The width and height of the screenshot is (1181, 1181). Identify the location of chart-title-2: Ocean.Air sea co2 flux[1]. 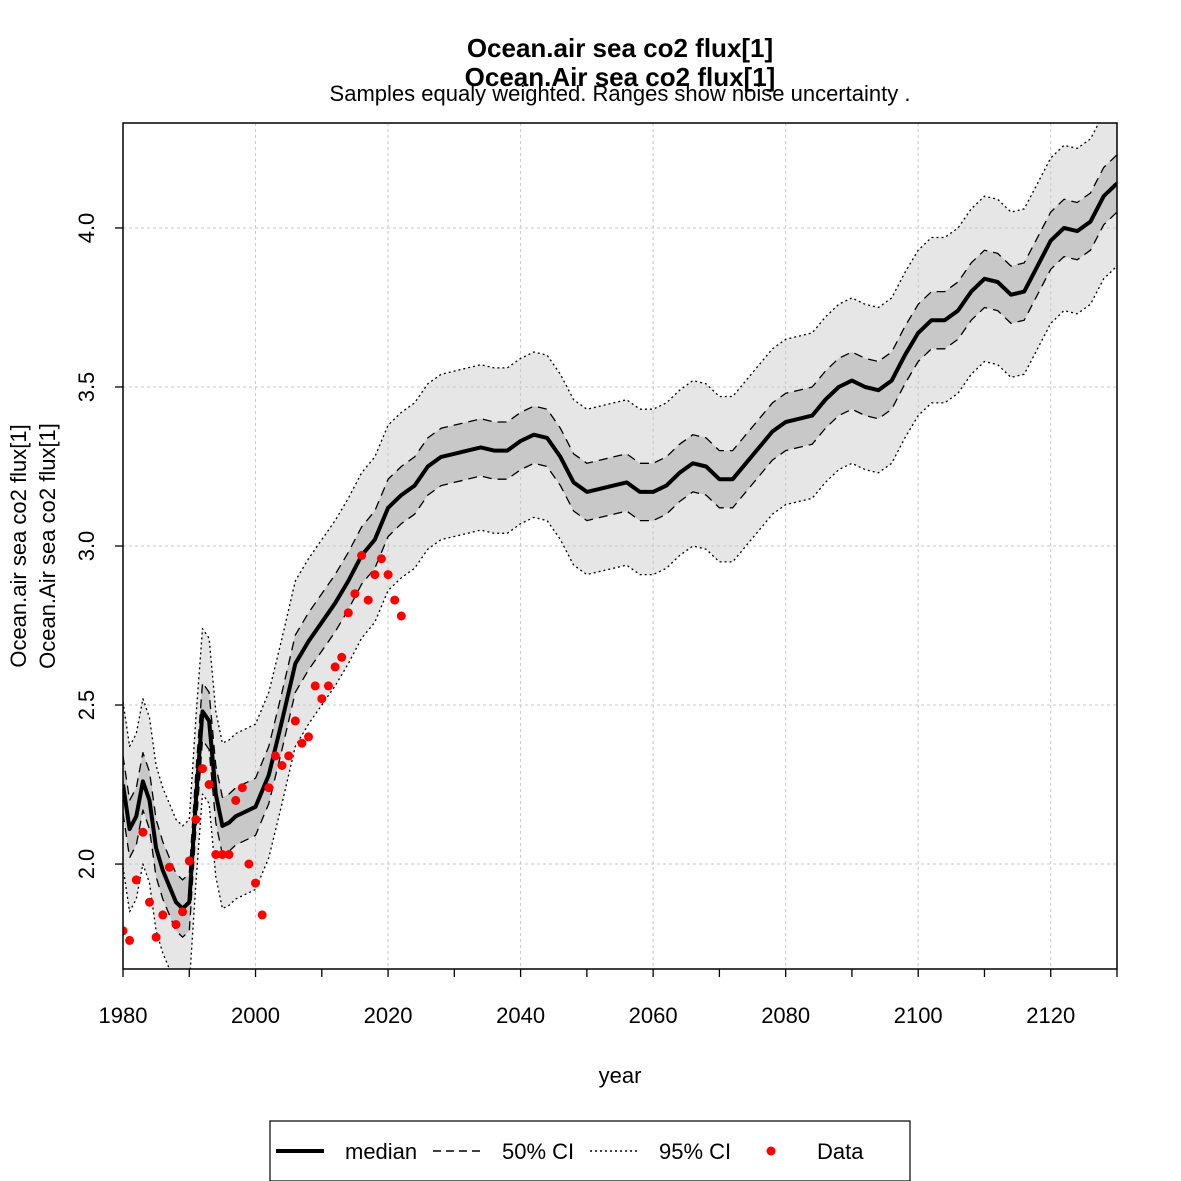
(620, 77).